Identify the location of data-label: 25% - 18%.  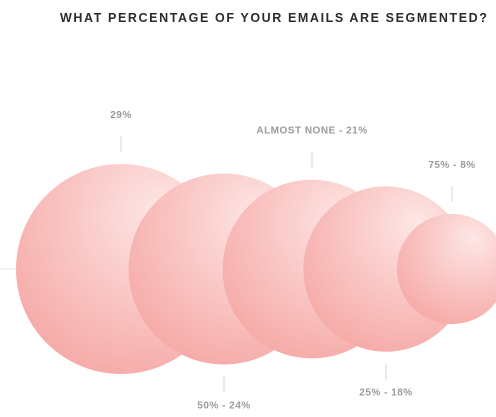
(385, 393).